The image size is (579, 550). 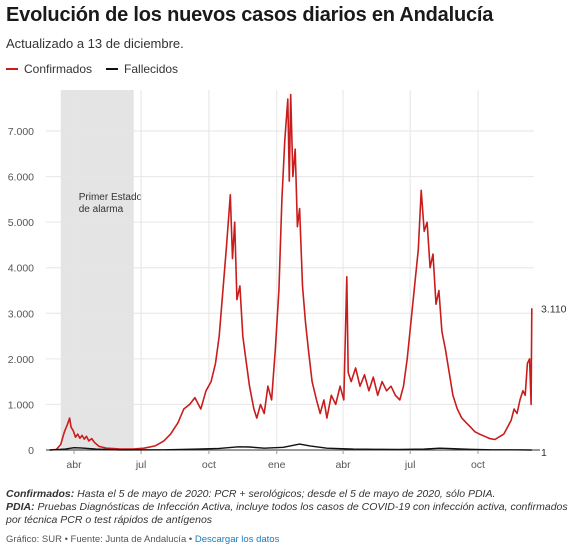 What do you see at coordinates (554, 309) in the screenshot?
I see `end-label-confirmados: 3.110` at bounding box center [554, 309].